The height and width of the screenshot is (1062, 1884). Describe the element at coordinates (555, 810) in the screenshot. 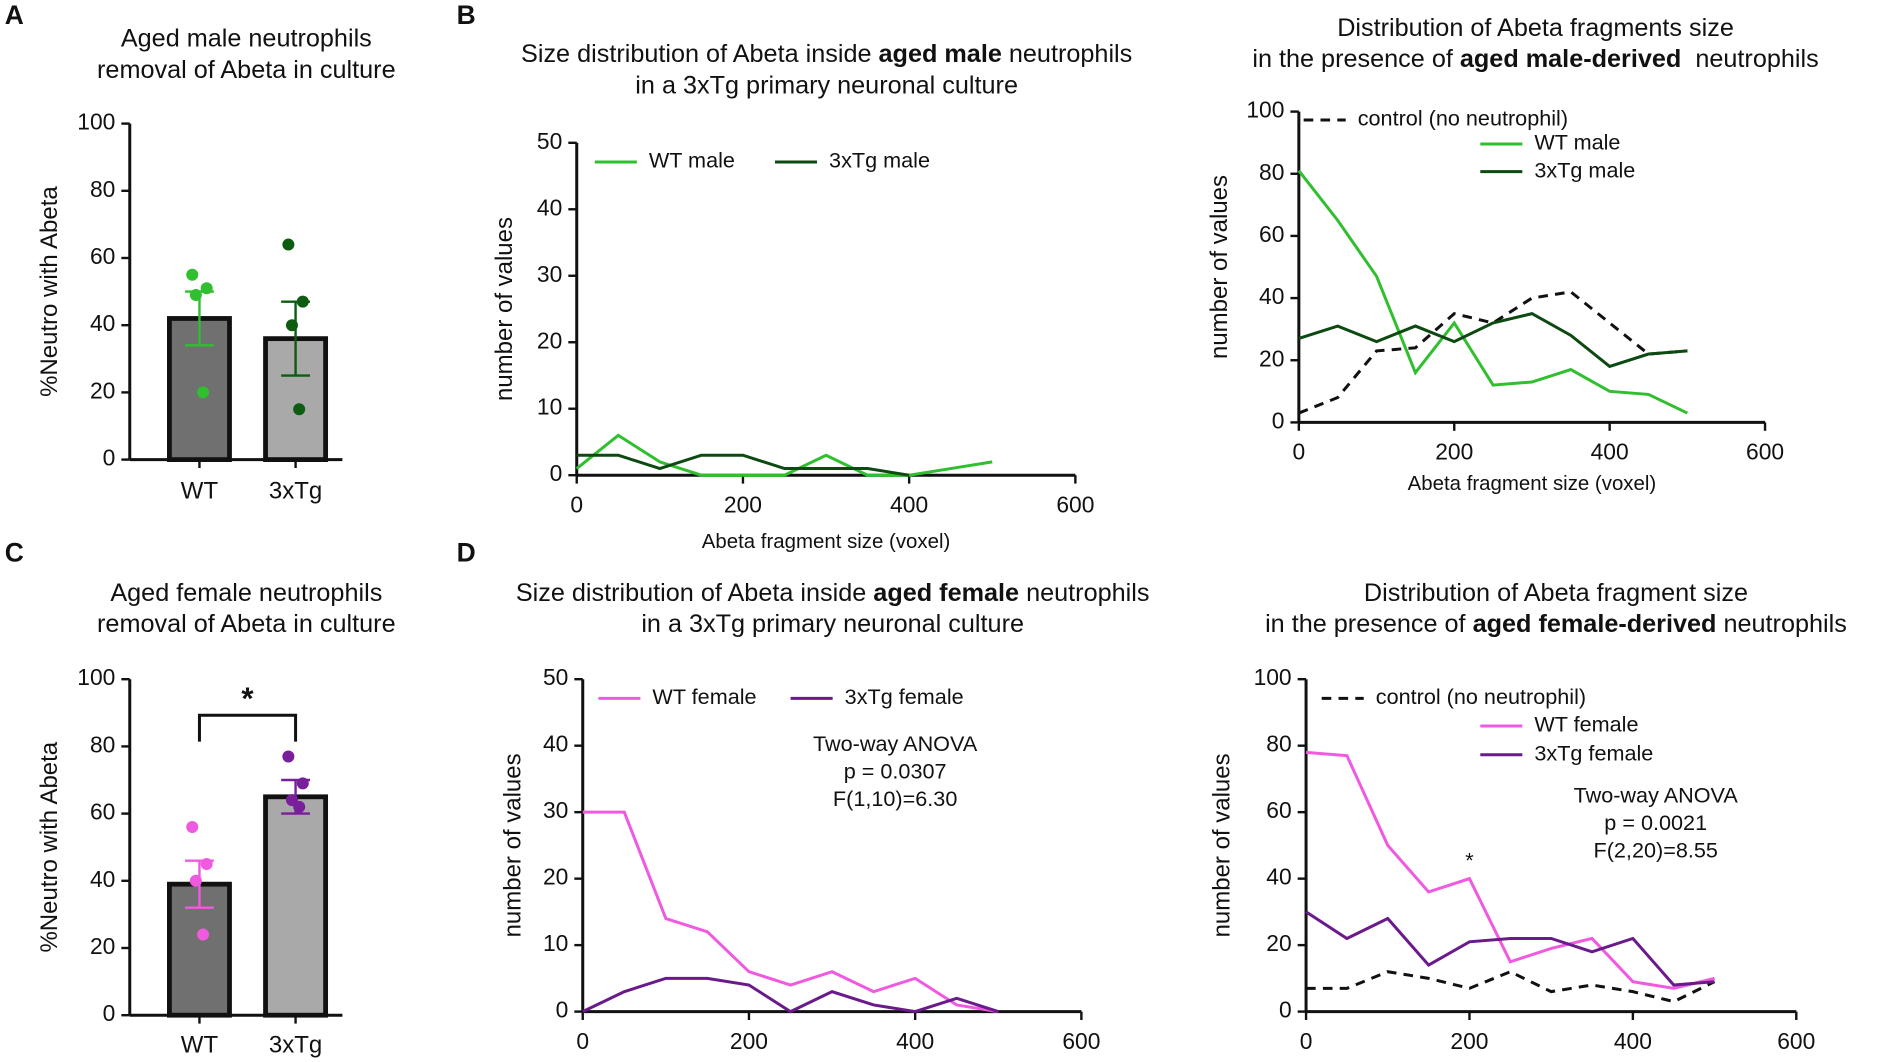

I see `y-tick-label: 30` at that location.